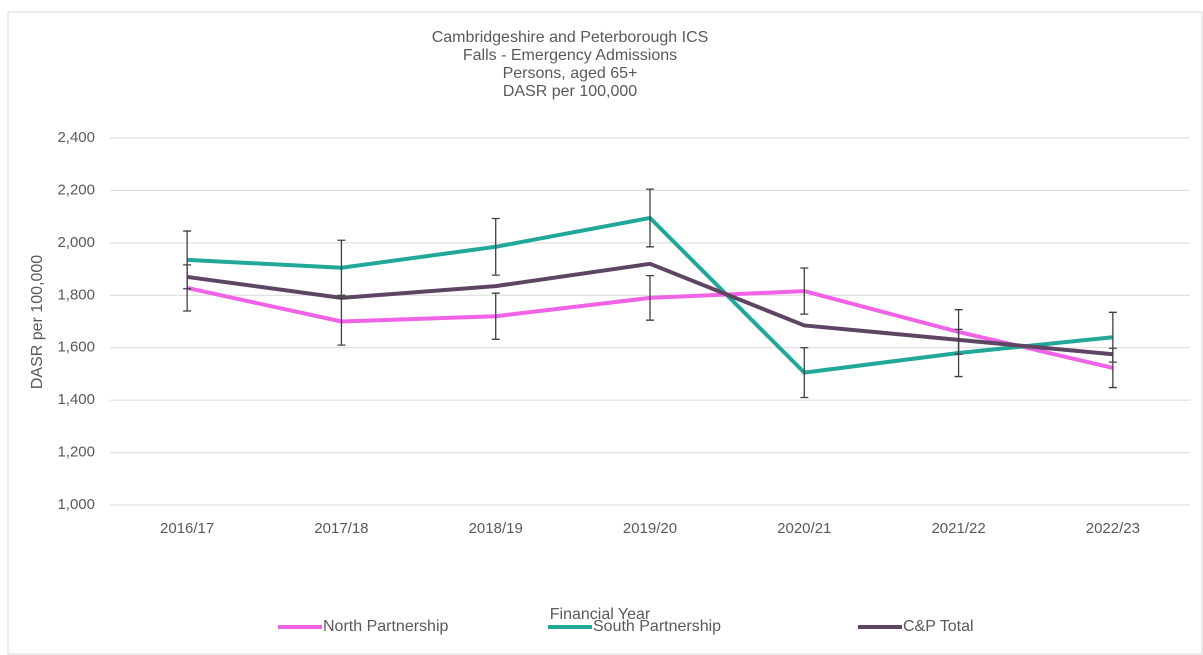 The width and height of the screenshot is (1203, 655). What do you see at coordinates (570, 91) in the screenshot?
I see `chart-title: DASR per 100,000` at bounding box center [570, 91].